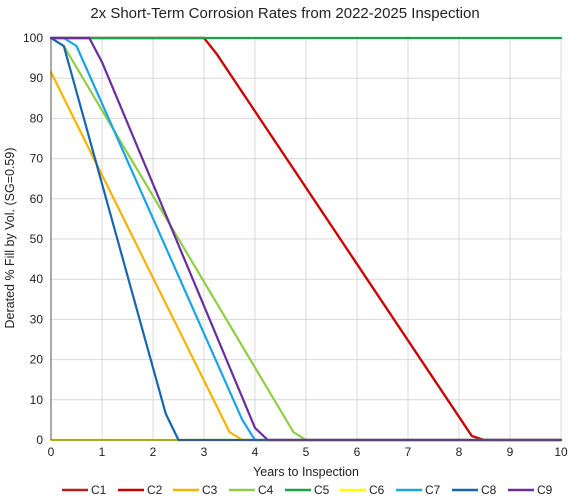 This screenshot has width=570, height=504. What do you see at coordinates (37, 159) in the screenshot?
I see `y-tick-label: 70` at bounding box center [37, 159].